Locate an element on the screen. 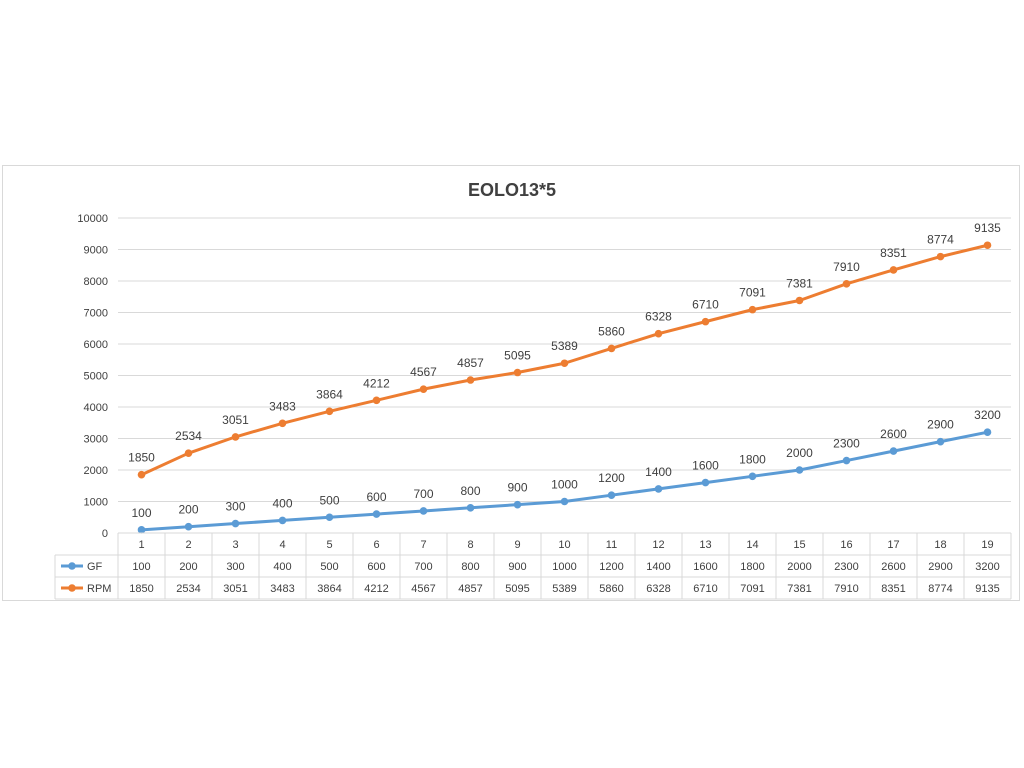 Image resolution: width=1024 pixels, height=768 pixels. table-cell: 6710 is located at coordinates (705, 589).